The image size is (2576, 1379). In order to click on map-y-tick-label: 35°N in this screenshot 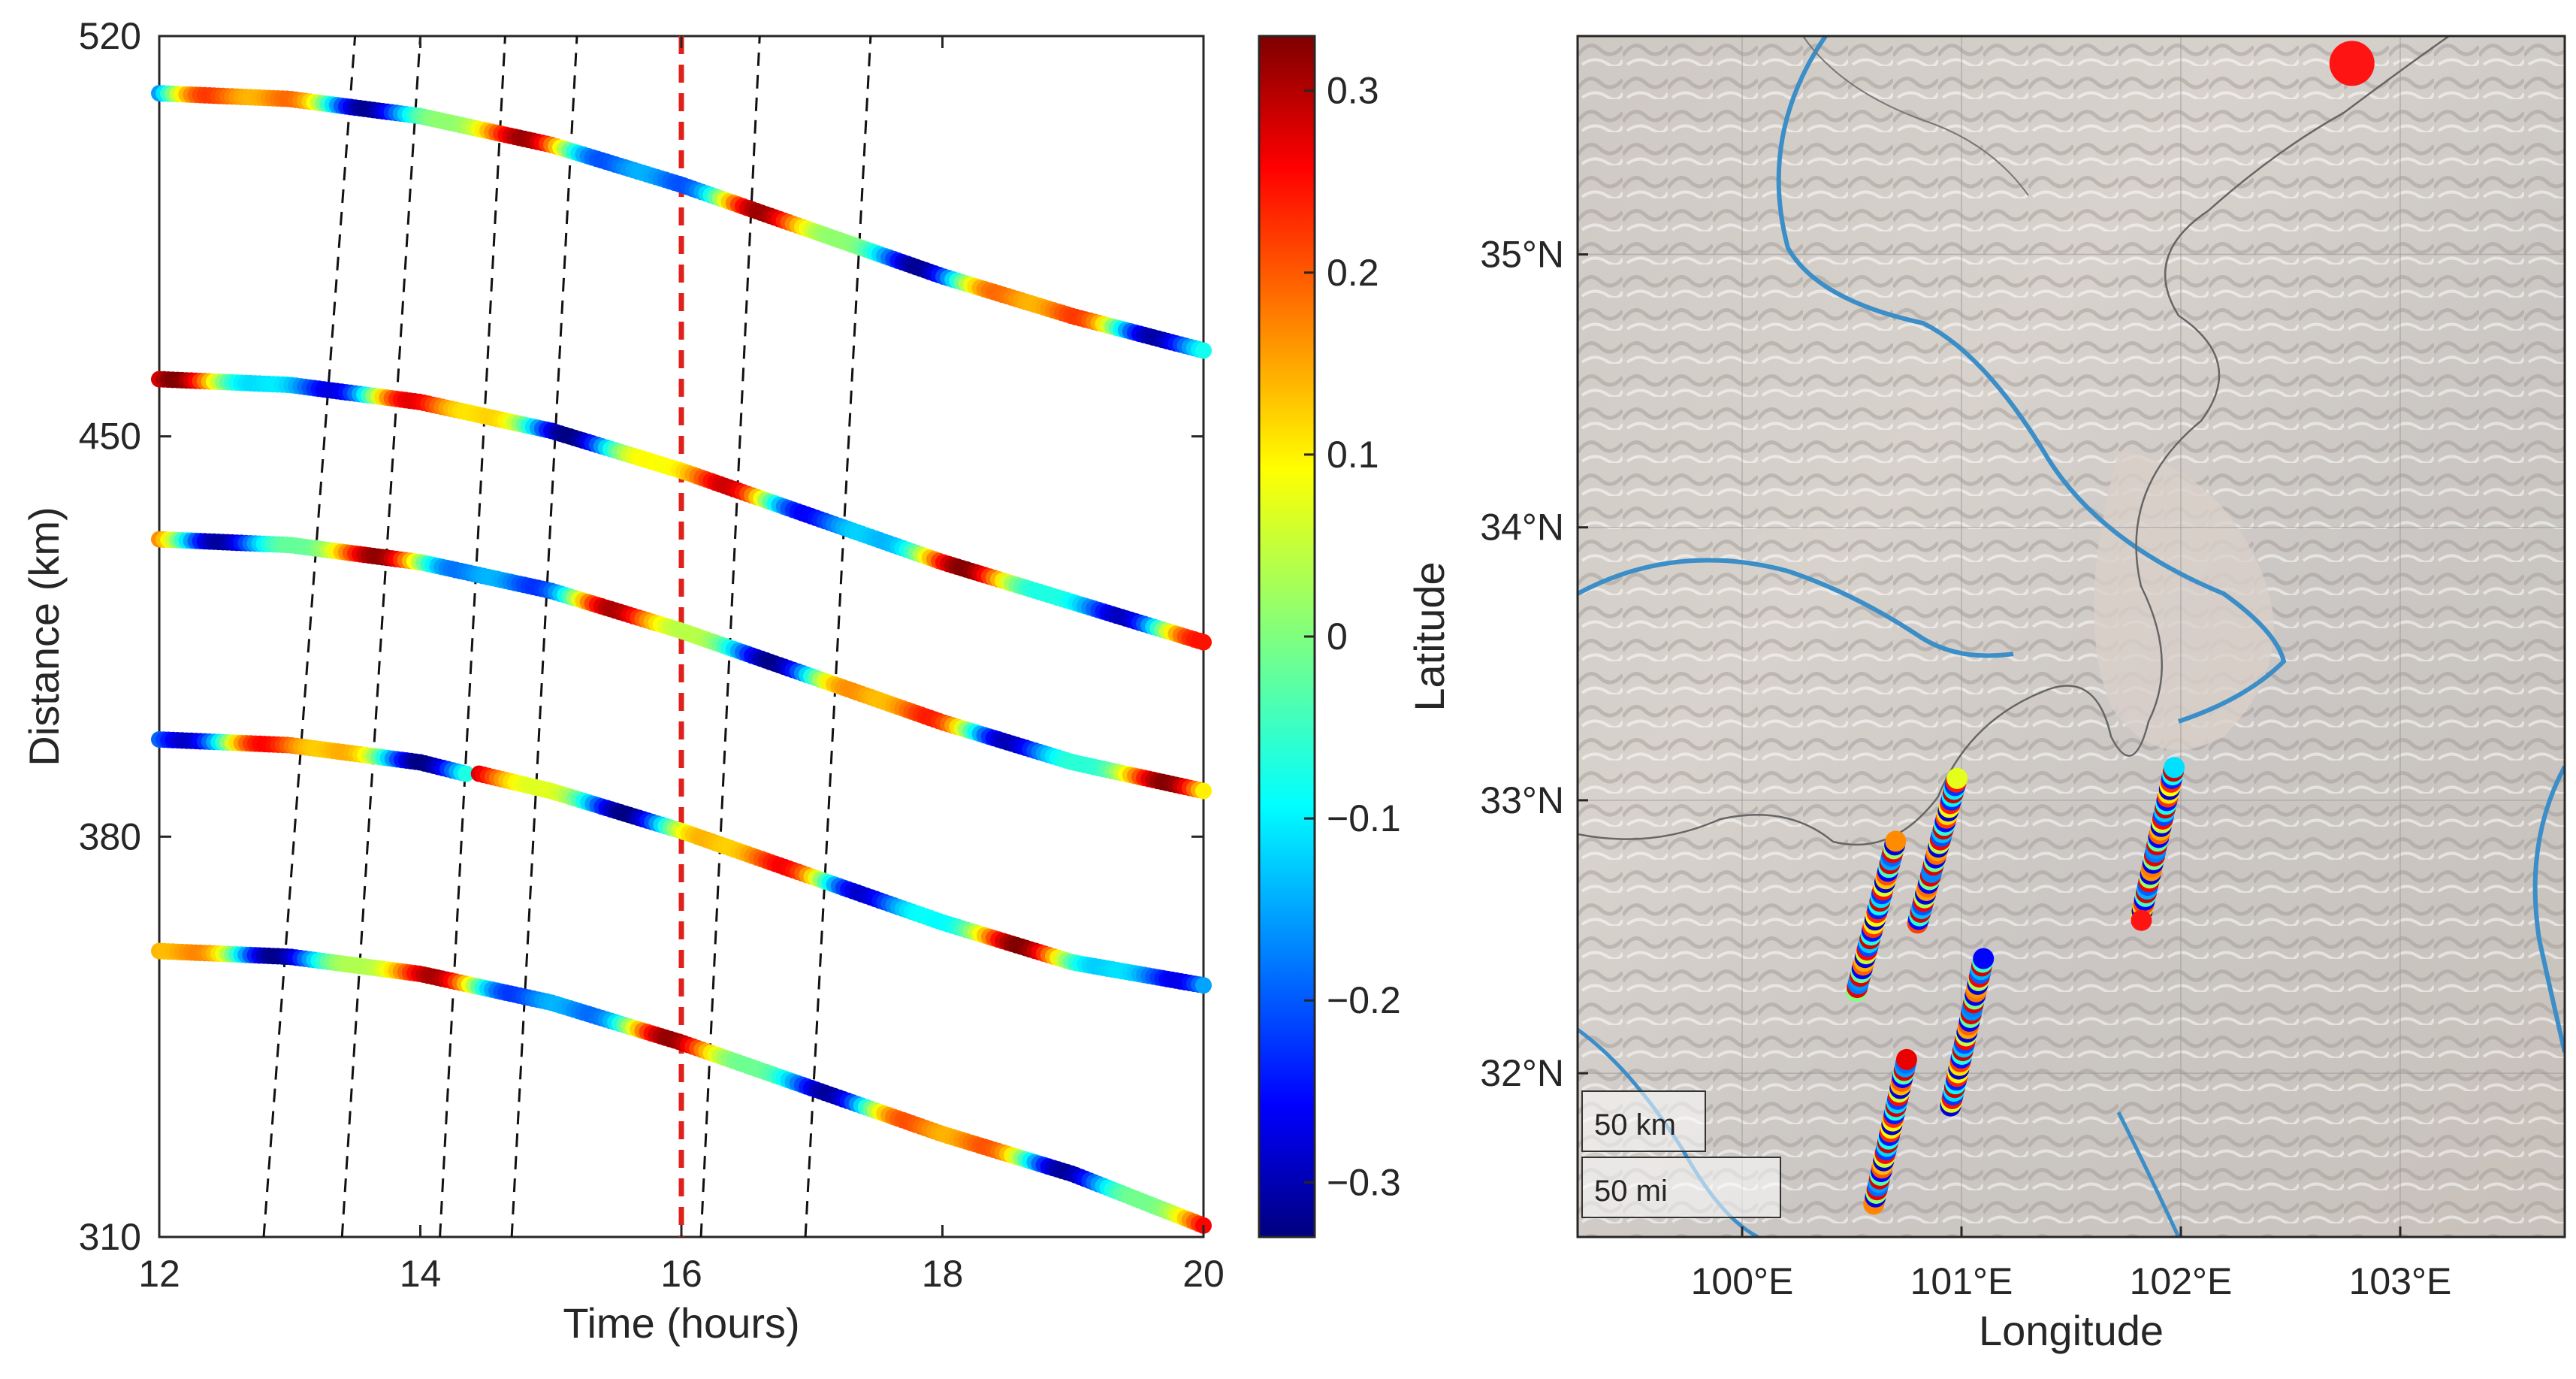, I will do `click(1522, 255)`.